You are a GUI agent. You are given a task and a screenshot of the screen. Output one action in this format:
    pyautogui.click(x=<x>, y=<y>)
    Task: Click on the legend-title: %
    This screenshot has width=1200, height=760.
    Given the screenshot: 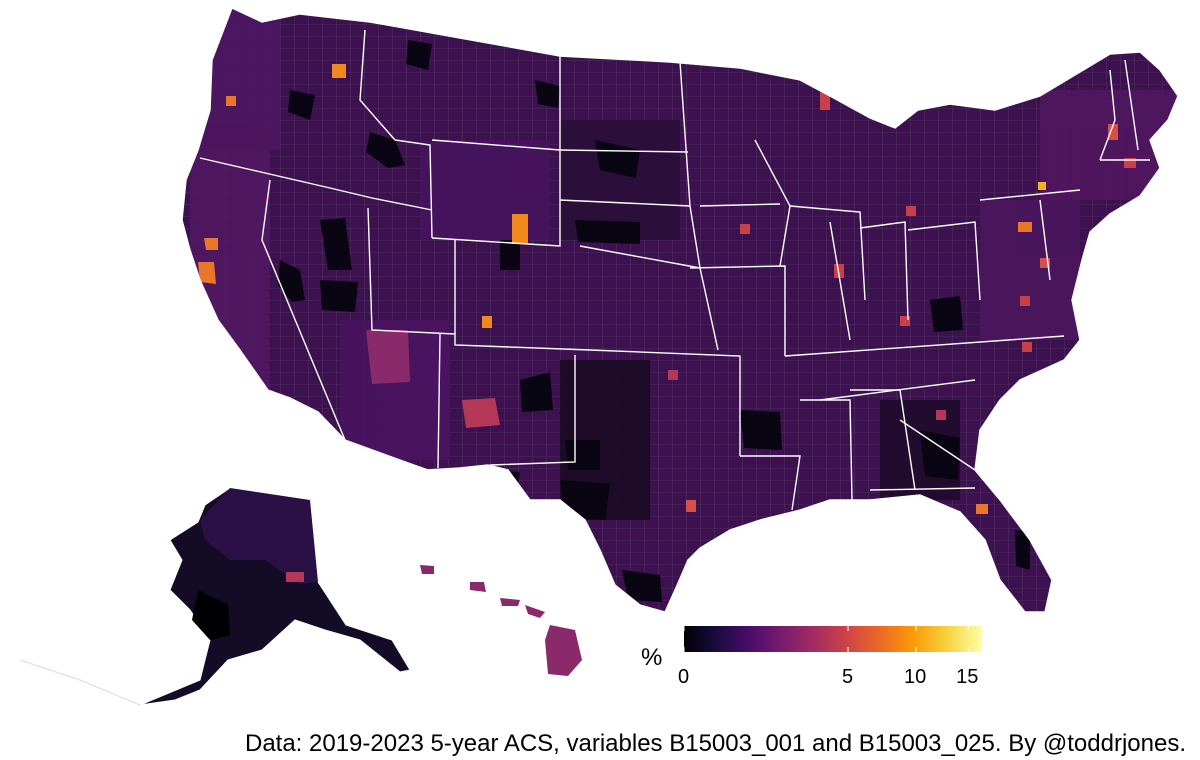 What is the action you would take?
    pyautogui.click(x=652, y=657)
    